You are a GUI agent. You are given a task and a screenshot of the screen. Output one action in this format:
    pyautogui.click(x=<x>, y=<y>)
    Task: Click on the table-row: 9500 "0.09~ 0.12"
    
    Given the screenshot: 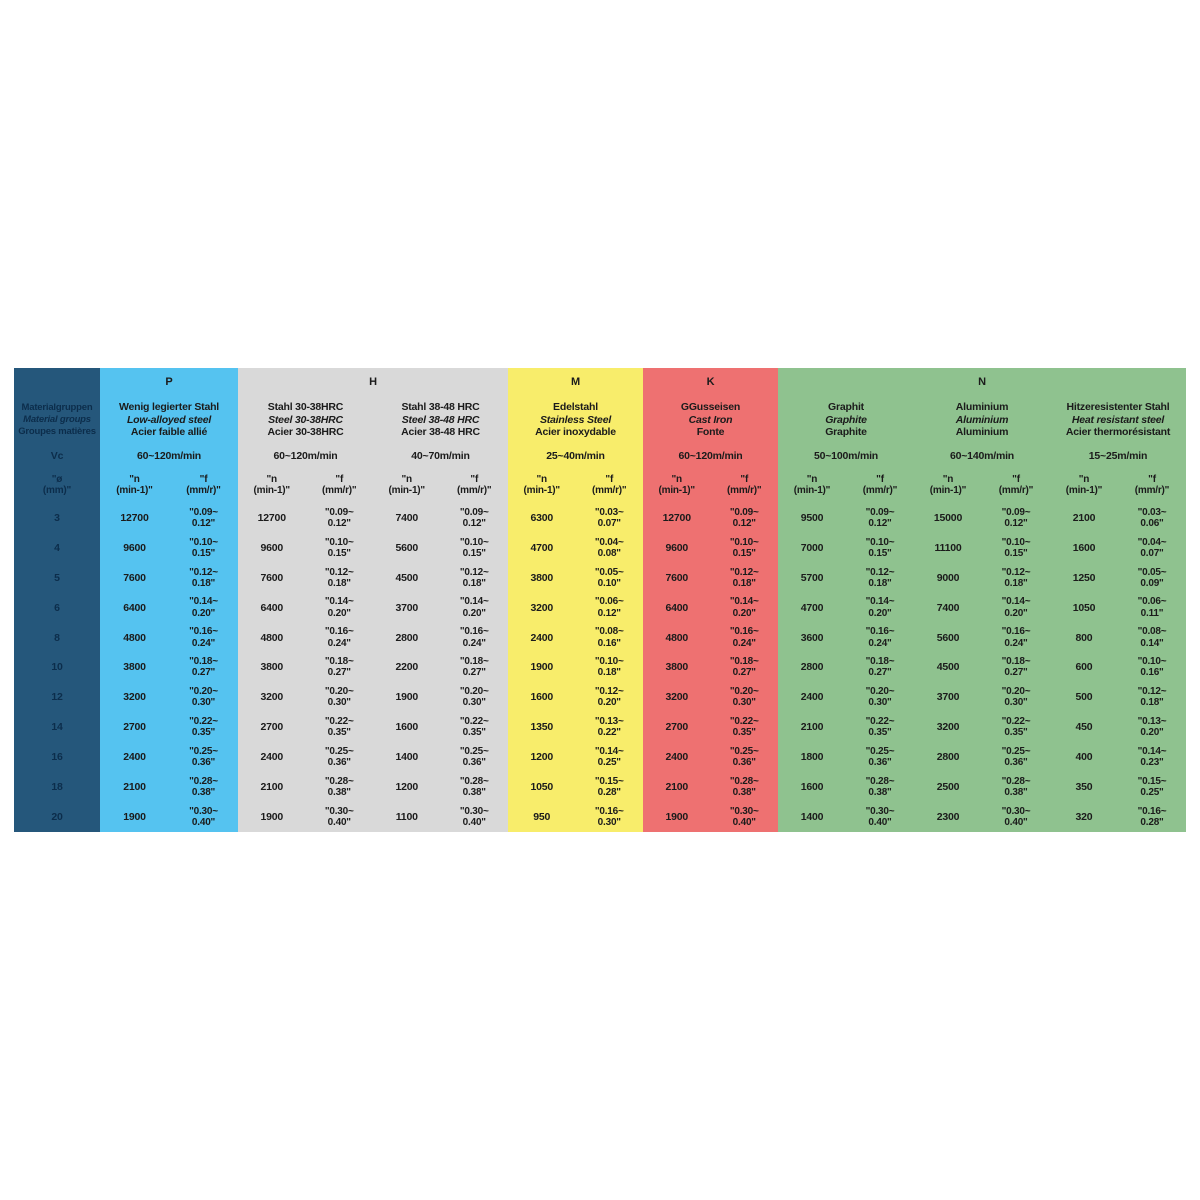 What is the action you would take?
    pyautogui.click(x=846, y=518)
    